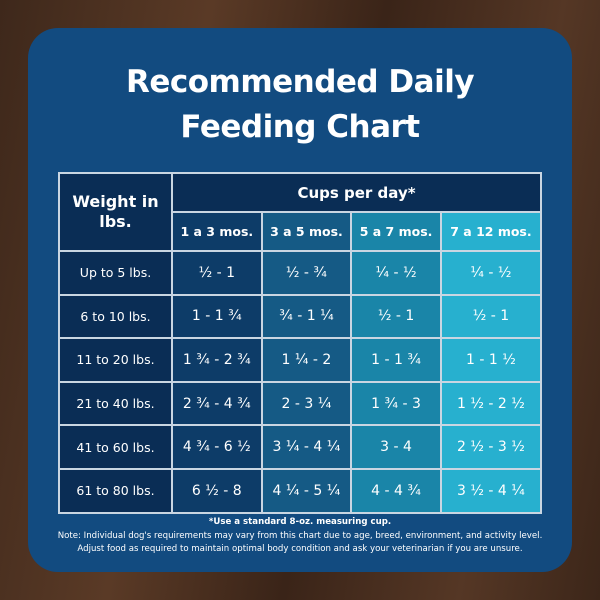 This screenshot has width=600, height=600. I want to click on cups-cell: 1 ¾ - 3, so click(396, 403).